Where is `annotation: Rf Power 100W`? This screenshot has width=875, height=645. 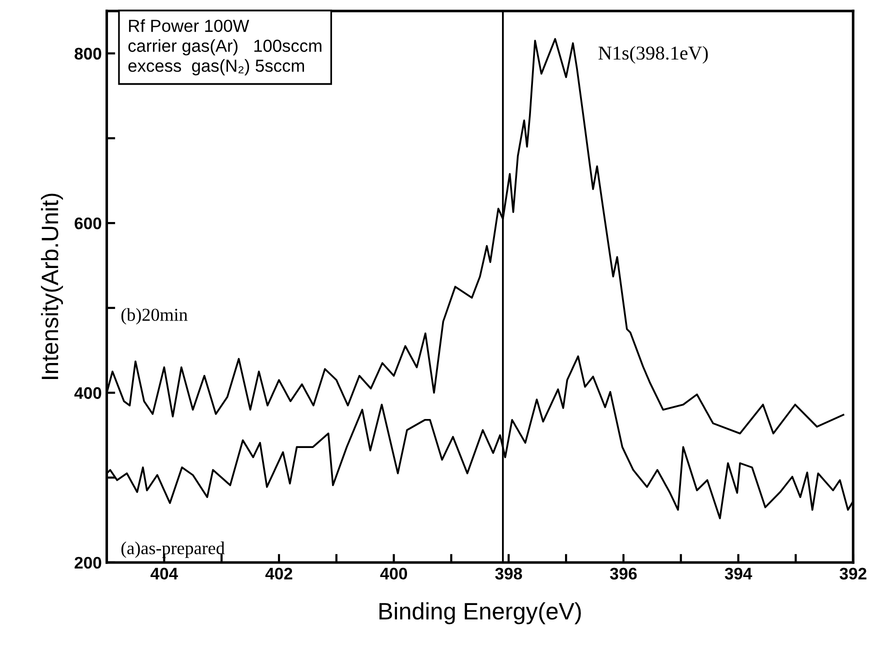
annotation: Rf Power 100W is located at coordinates (189, 25).